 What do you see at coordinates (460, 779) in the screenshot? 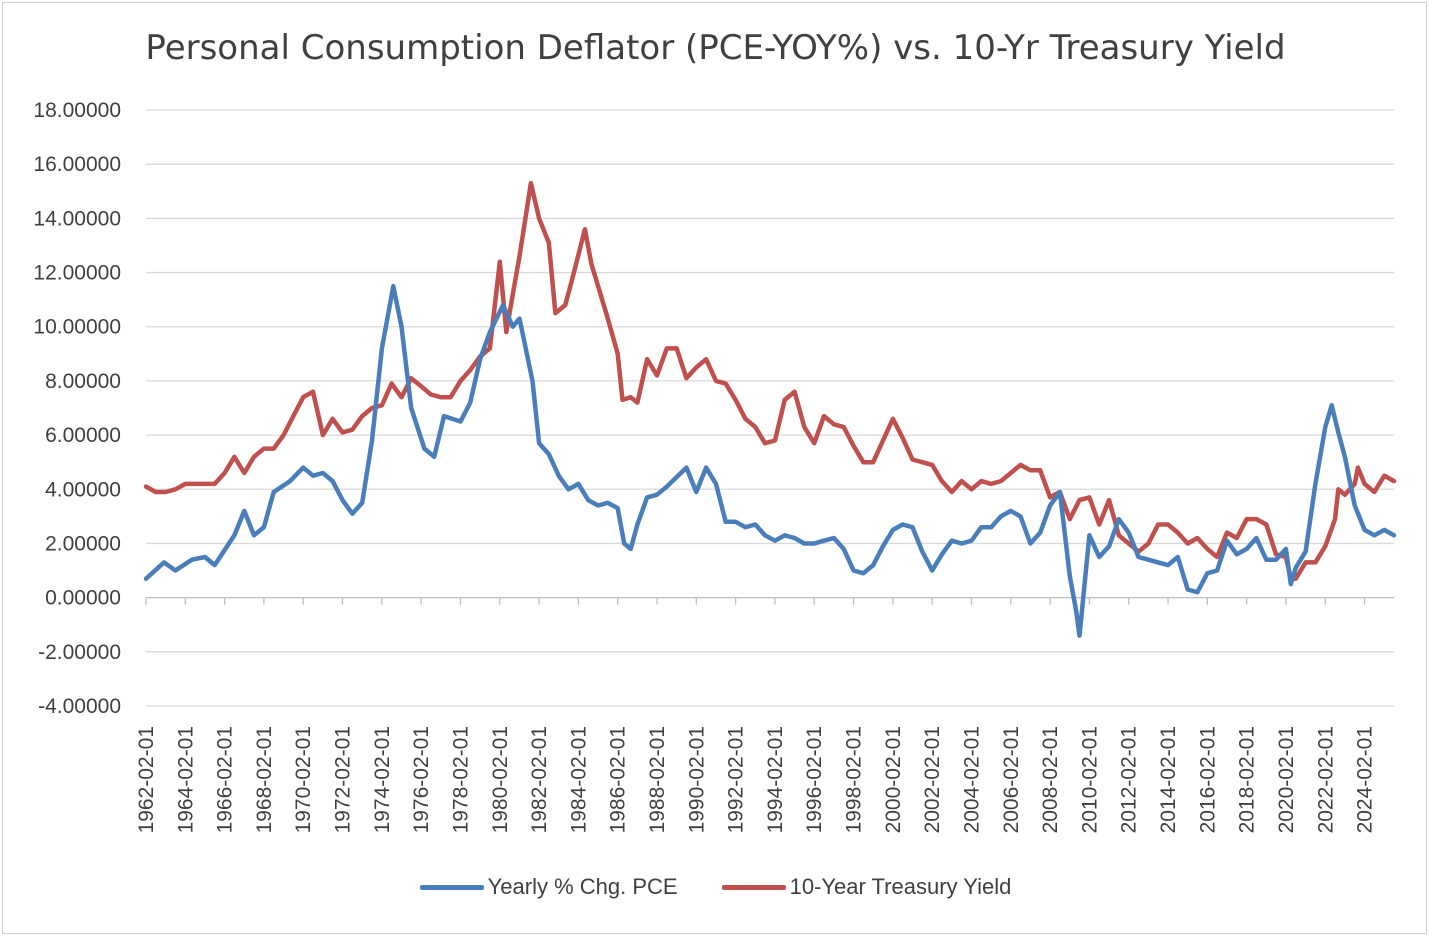
I see `x-tick-label: 1978-02-01` at bounding box center [460, 779].